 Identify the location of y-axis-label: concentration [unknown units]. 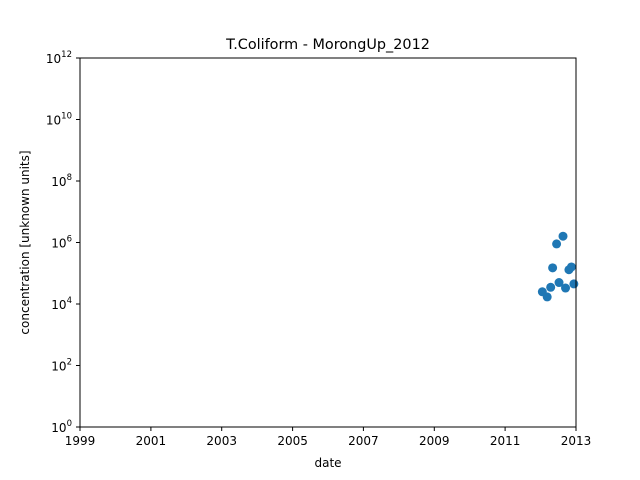
(25, 242).